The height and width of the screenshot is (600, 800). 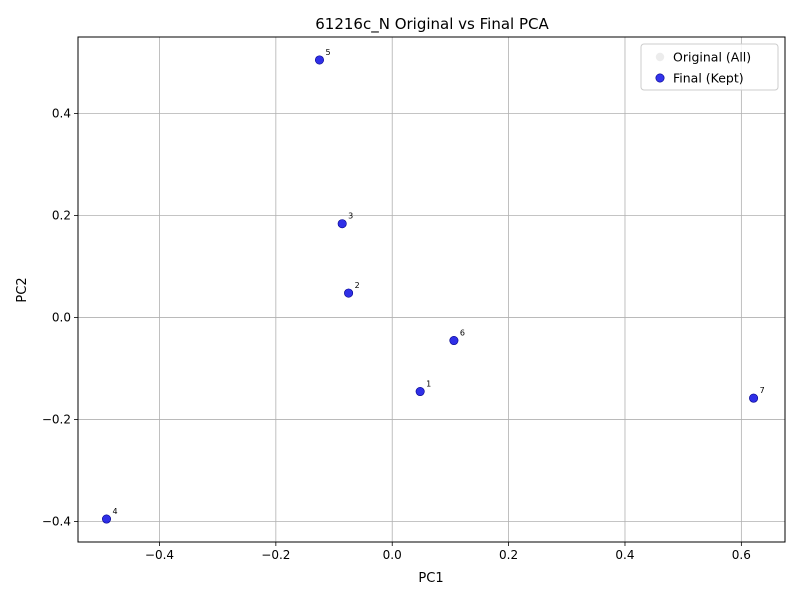 I want to click on x-tick-label: 0.0, so click(x=392, y=555).